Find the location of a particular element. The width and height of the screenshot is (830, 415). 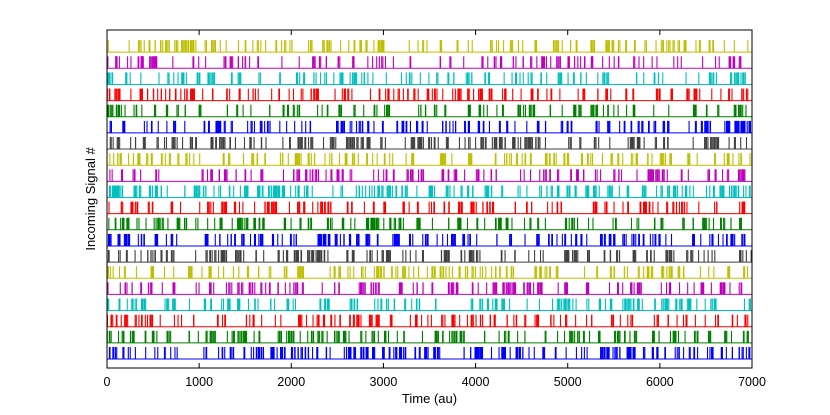

signal-14-row is located at coordinates (429, 143).